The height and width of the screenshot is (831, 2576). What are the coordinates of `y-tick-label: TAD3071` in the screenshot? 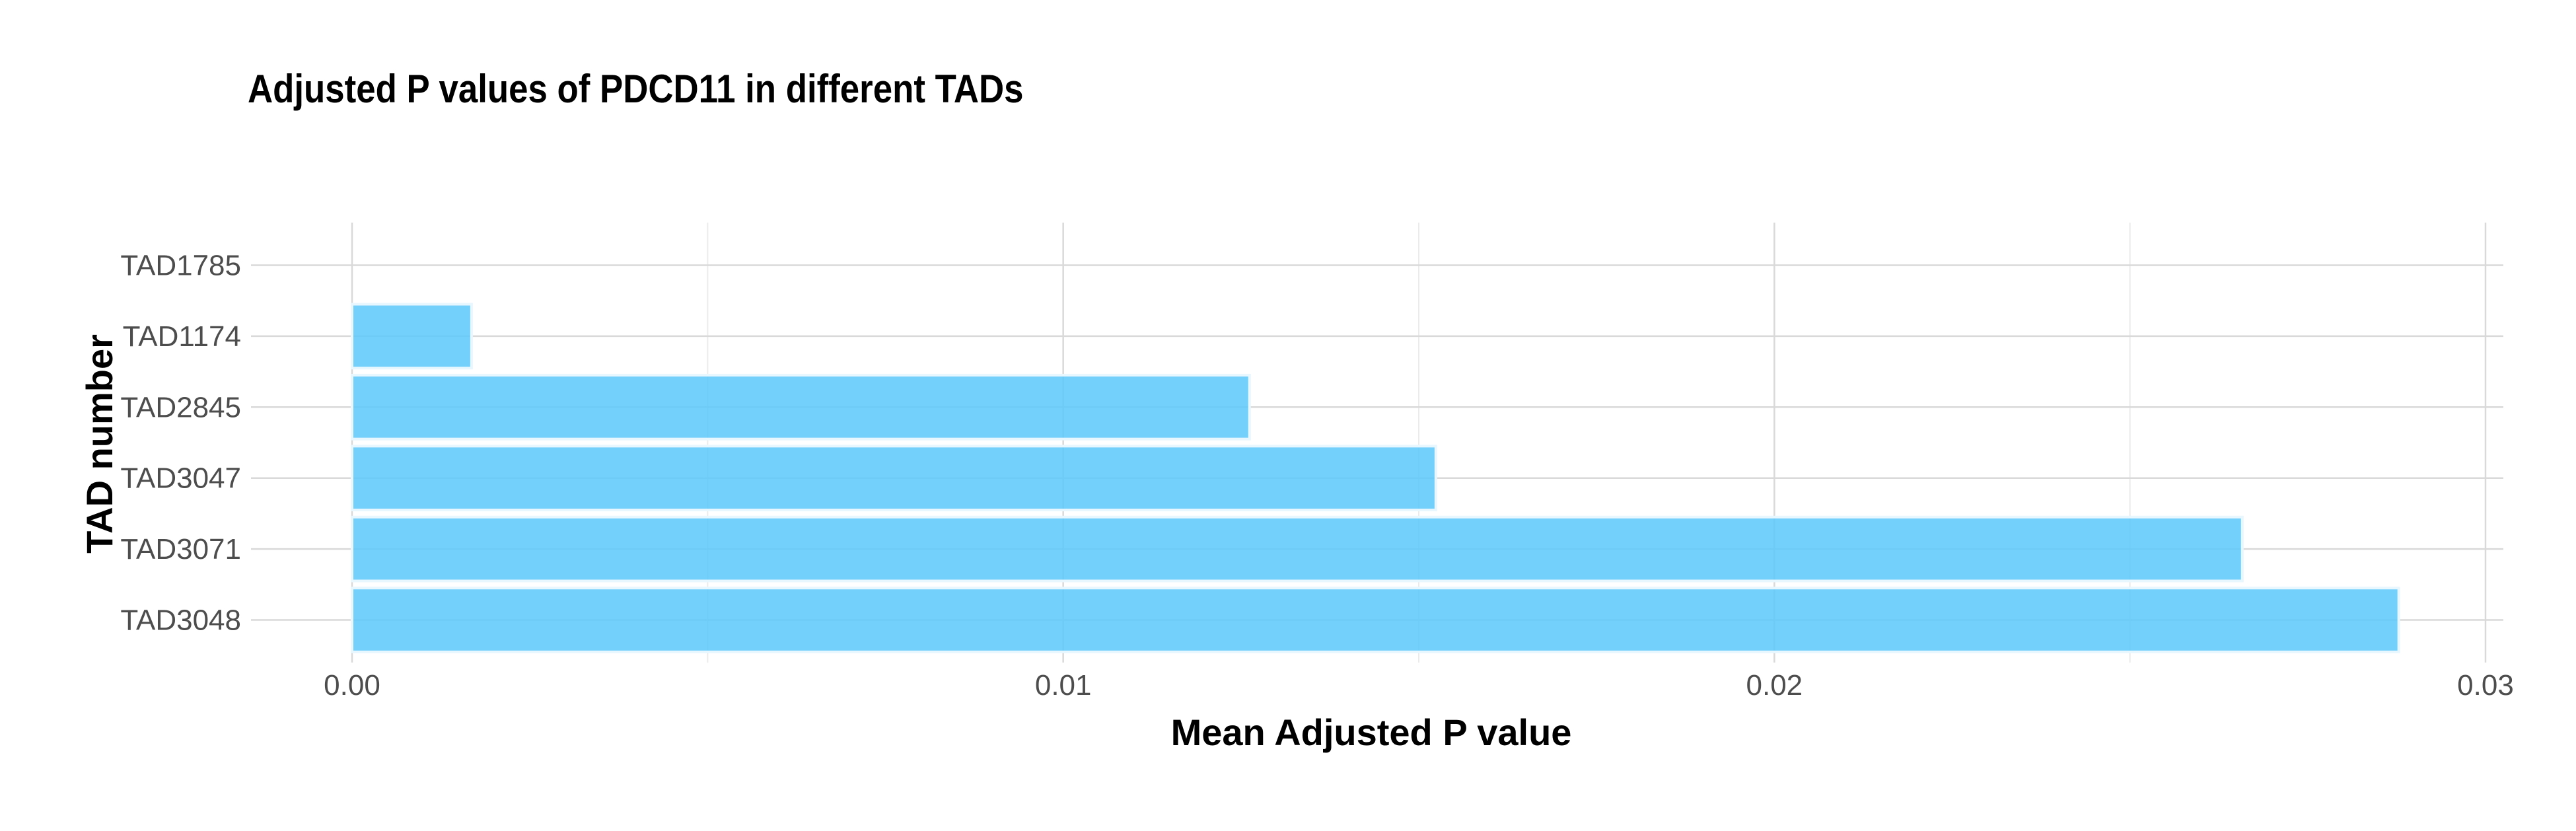 It's located at (180, 549).